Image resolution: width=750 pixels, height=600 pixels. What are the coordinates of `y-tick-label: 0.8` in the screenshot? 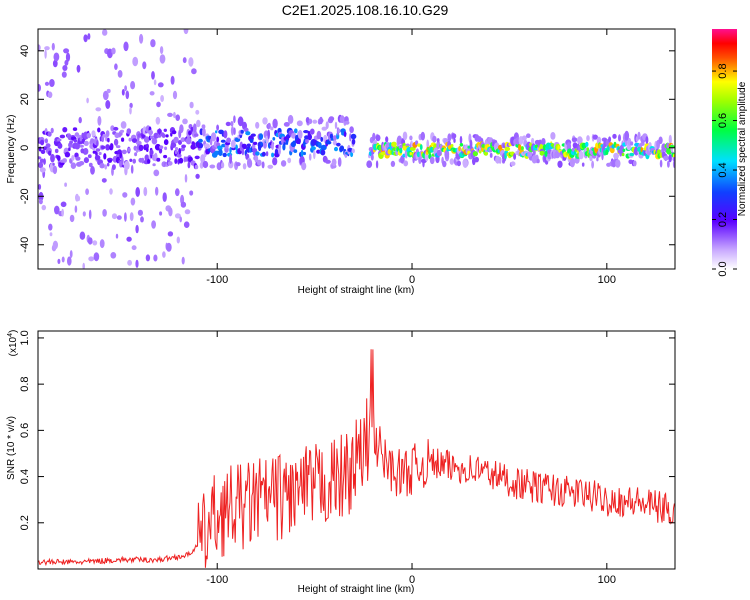 It's located at (25, 383).